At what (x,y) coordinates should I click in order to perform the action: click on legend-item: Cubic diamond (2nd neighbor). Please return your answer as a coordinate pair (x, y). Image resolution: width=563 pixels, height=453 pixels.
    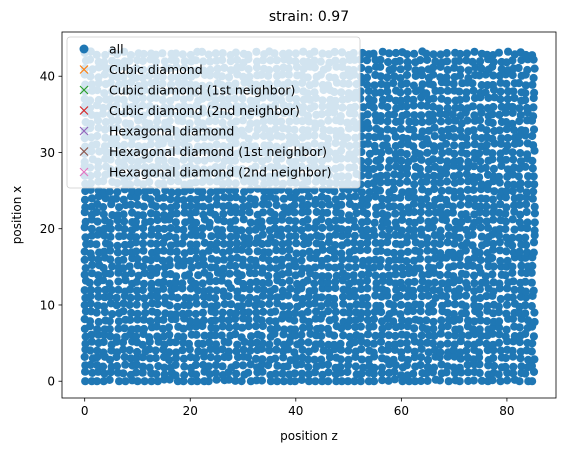
    Looking at the image, I should click on (189, 110).